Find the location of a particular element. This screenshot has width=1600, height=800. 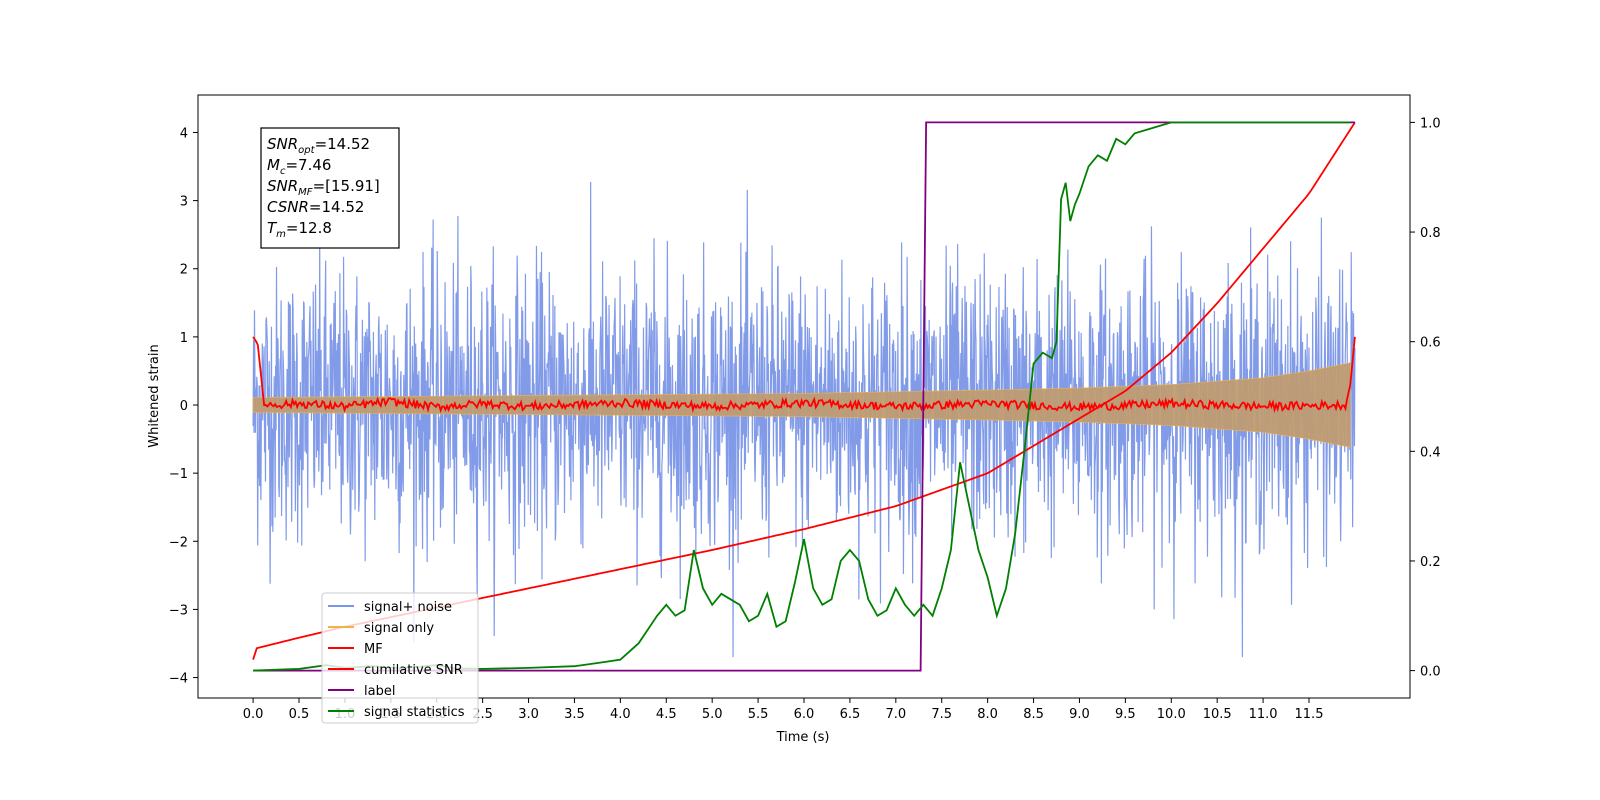

y-left-tick-label: 0 is located at coordinates (184, 406).